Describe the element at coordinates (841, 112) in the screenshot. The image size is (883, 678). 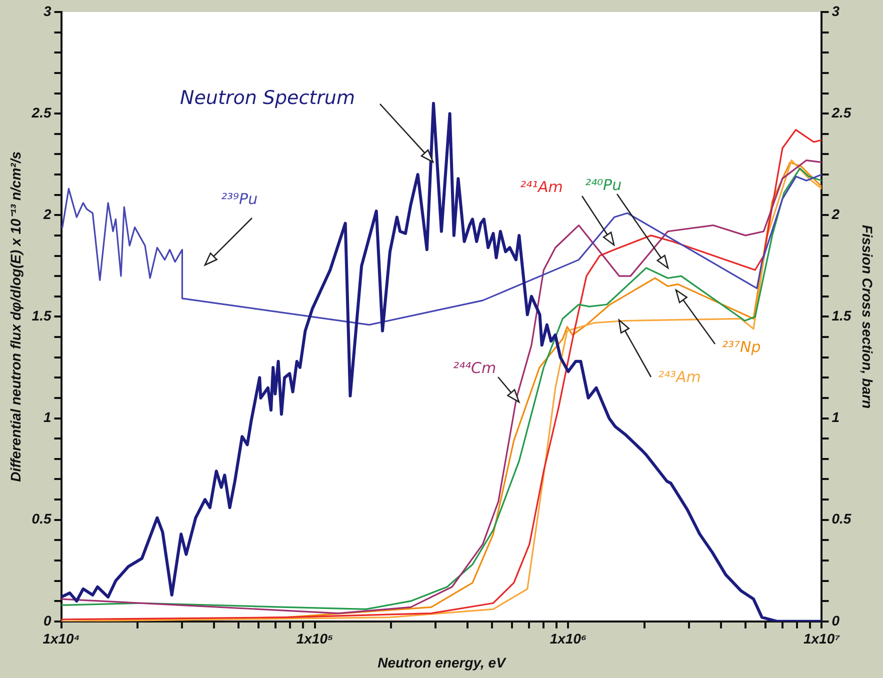
I see `y2-tick-label: 2.5` at that location.